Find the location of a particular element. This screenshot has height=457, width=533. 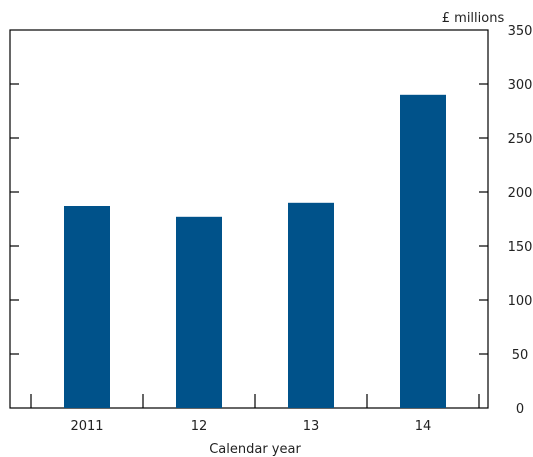

x-tick-label-13: 13 is located at coordinates (311, 426).